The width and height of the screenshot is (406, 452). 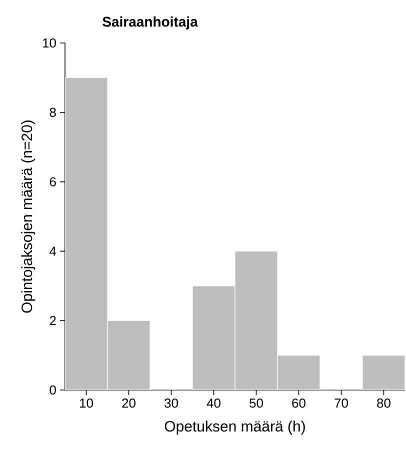 I want to click on x-tick-label: 30, so click(x=171, y=403).